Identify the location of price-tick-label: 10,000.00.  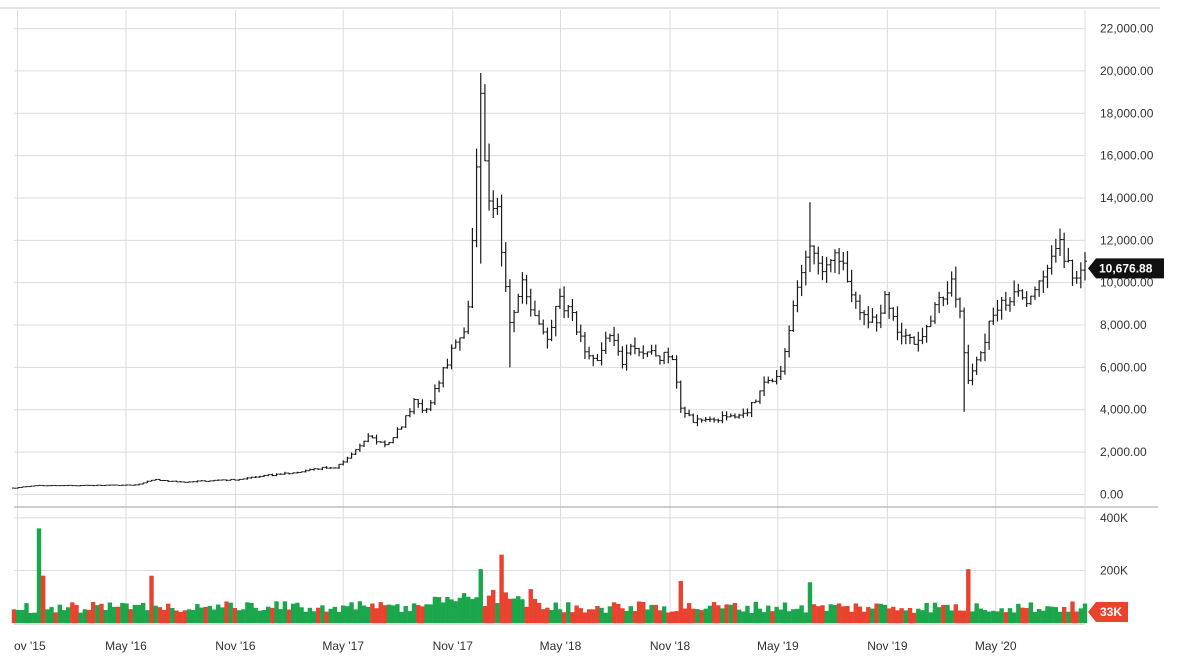
(1127, 283).